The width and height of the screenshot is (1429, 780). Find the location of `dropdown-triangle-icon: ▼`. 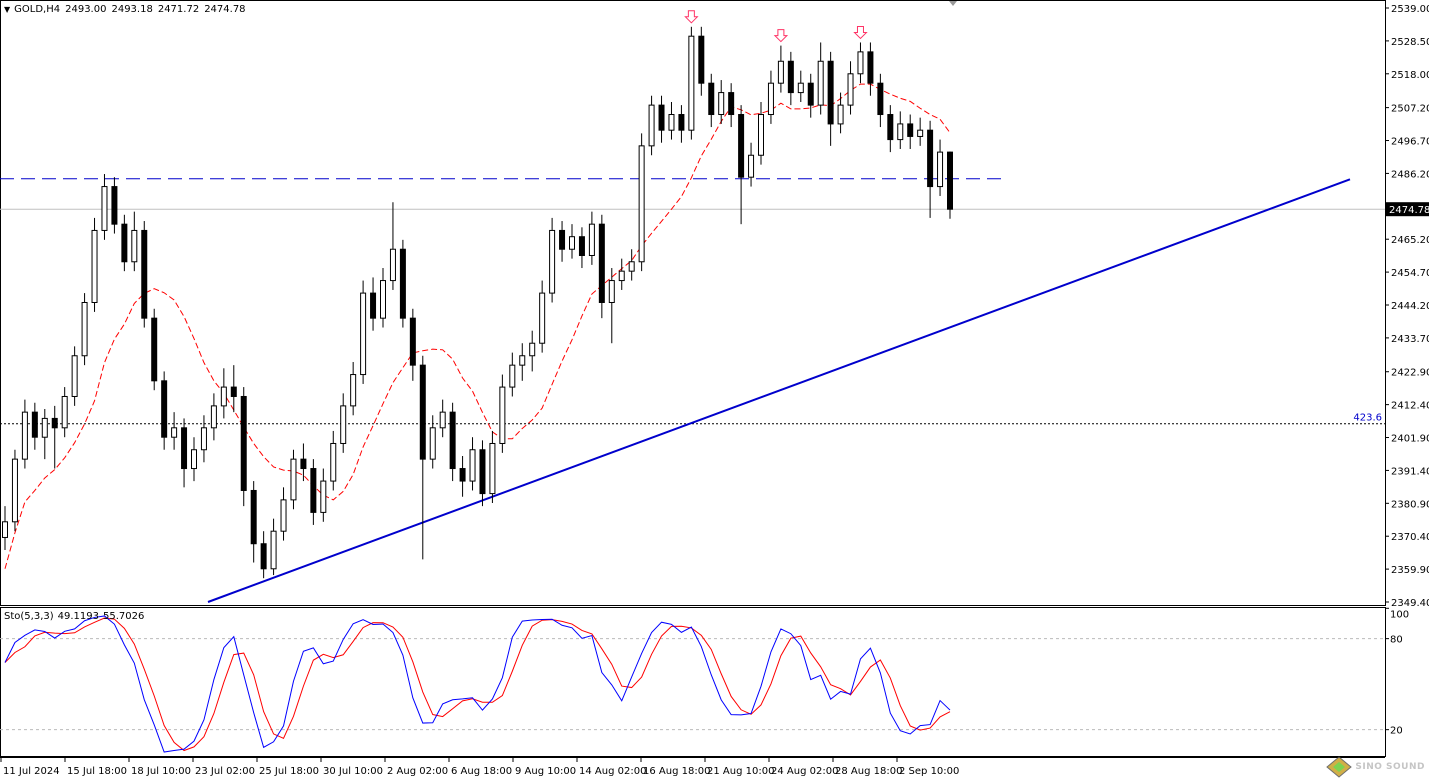

dropdown-triangle-icon: ▼ is located at coordinates (7, 9).